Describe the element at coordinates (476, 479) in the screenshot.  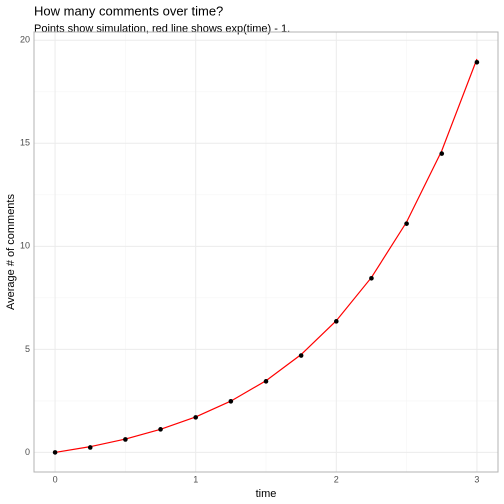
I see `x-tick-label: 3` at that location.